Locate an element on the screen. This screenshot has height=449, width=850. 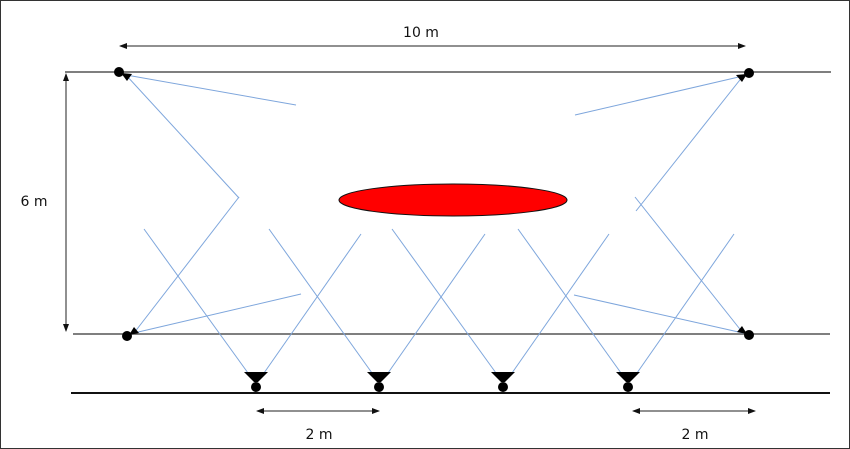
sensor-lower-left is located at coordinates (130, 334).